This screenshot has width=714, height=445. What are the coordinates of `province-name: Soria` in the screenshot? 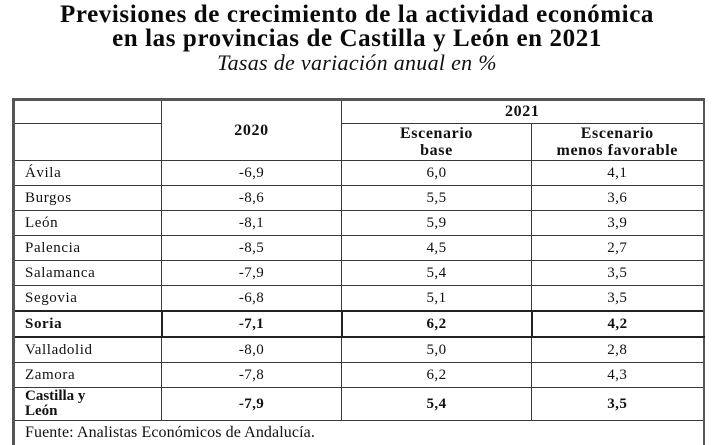 It's located at (88, 324).